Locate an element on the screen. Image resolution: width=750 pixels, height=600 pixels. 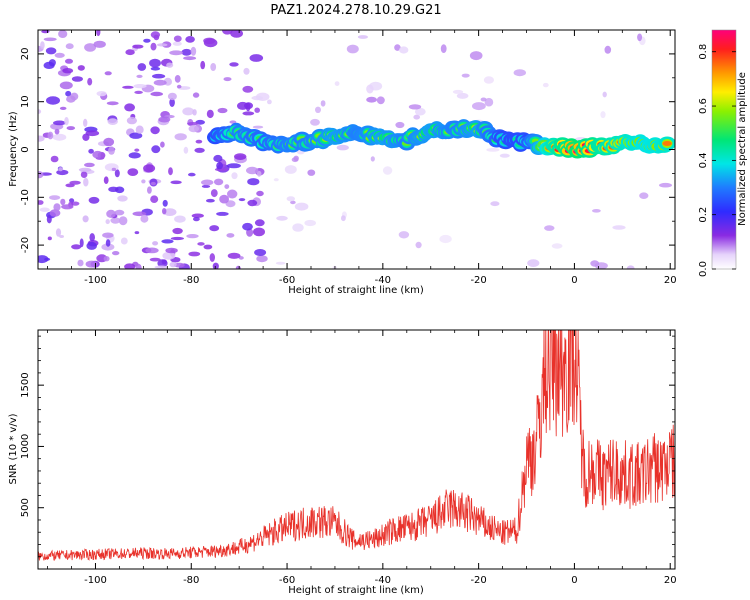
colorbar-frame is located at coordinates (724, 149).